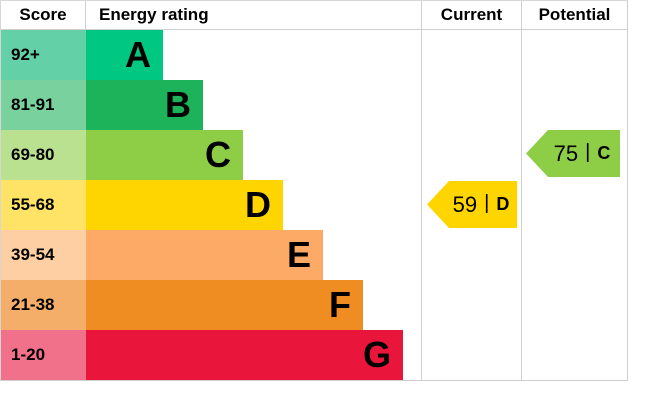  Describe the element at coordinates (254, 105) in the screenshot. I see `band-bar-zone: B` at that location.